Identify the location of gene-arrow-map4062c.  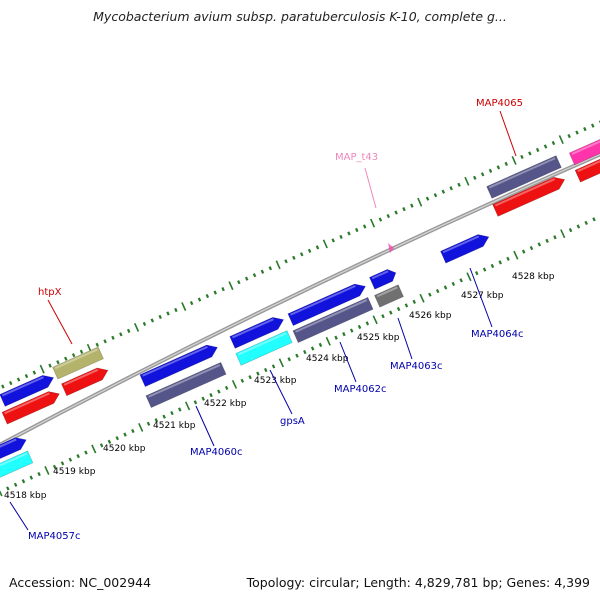
(333, 320).